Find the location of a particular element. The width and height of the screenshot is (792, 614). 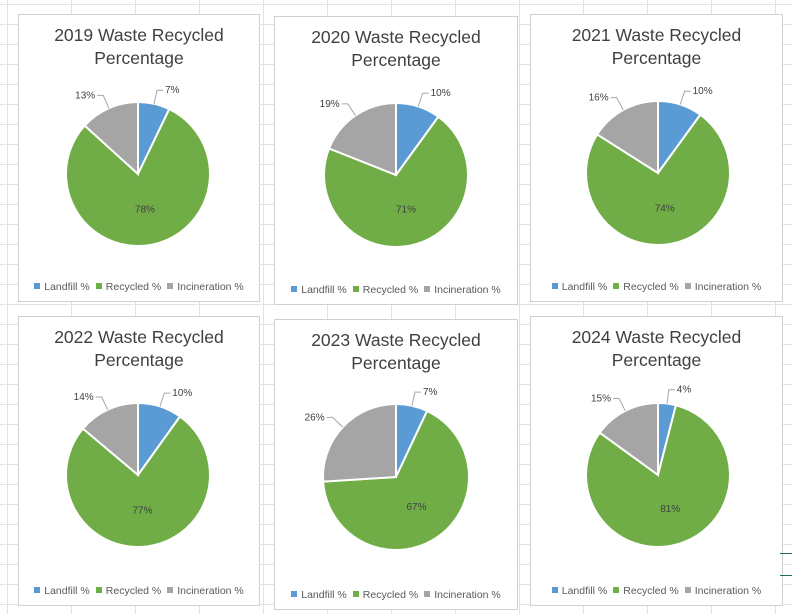

data-label: 26% is located at coordinates (315, 417).